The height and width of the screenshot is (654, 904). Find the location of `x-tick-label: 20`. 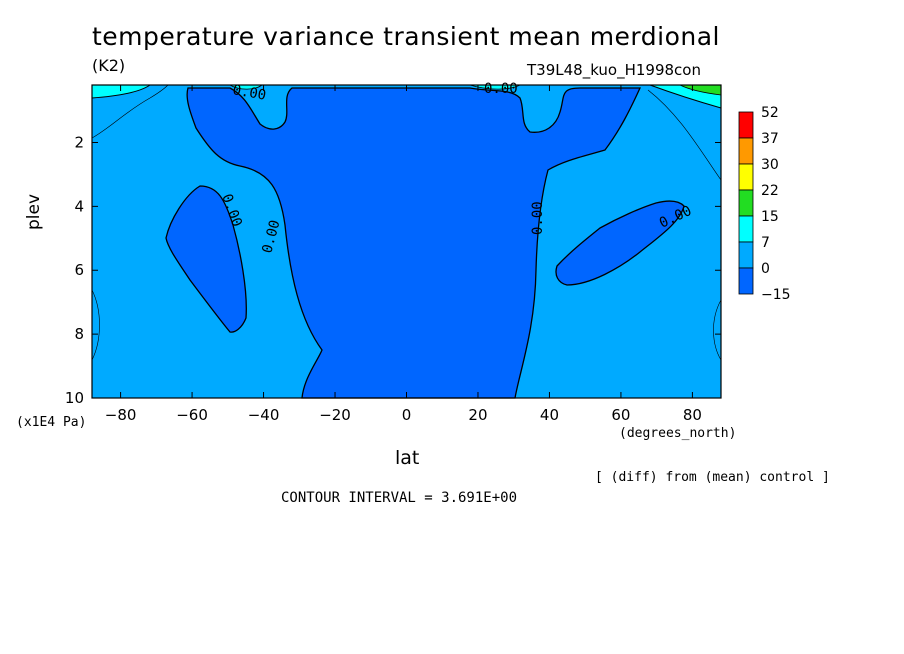

x-tick-label: 20 is located at coordinates (477, 415).